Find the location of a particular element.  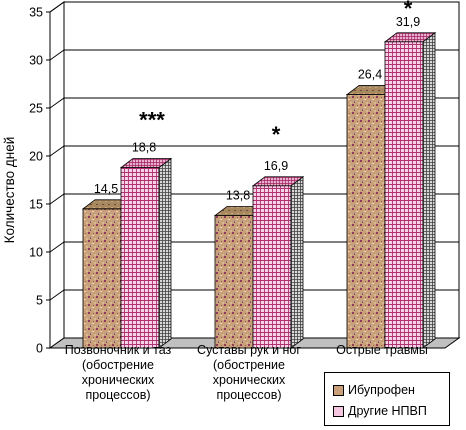

y-tick-label: 0 is located at coordinates (39, 349).